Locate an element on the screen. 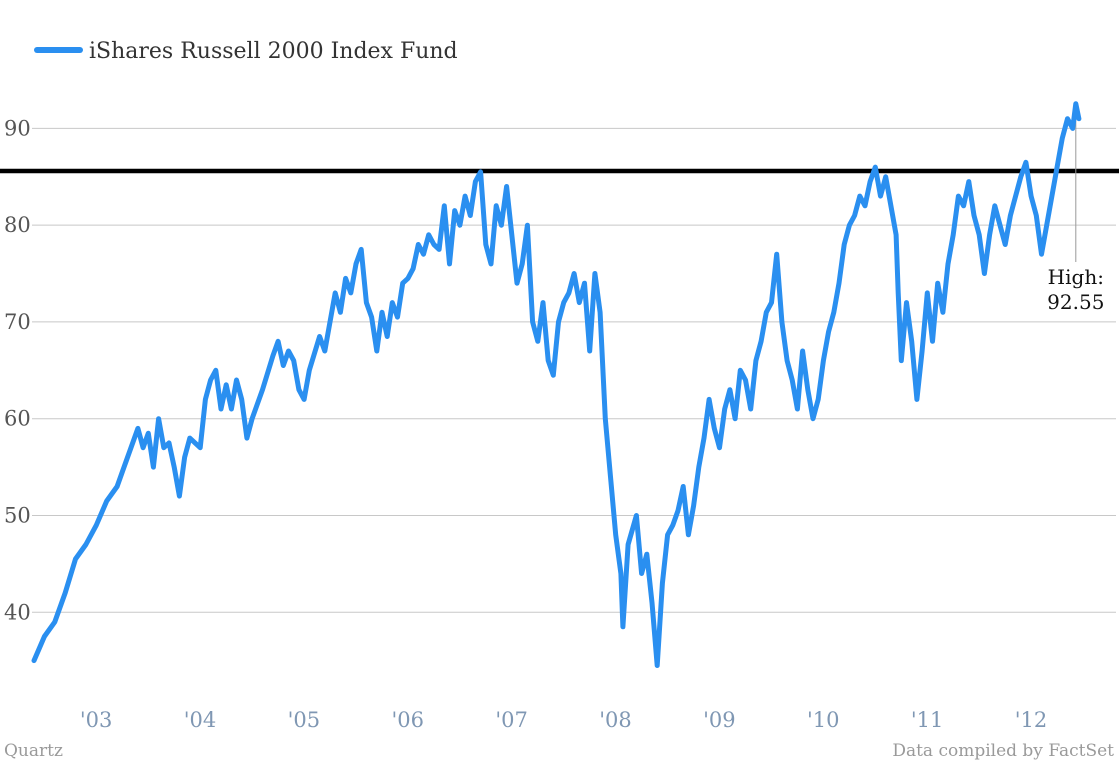  x-tick-label: '06 is located at coordinates (408, 720).